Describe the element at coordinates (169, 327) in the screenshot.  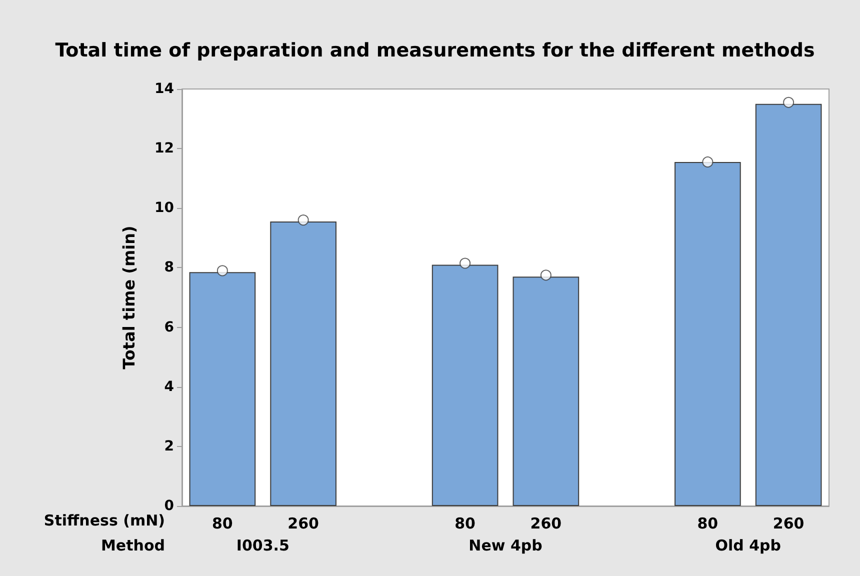
I see `y-tick-label: 6` at that location.